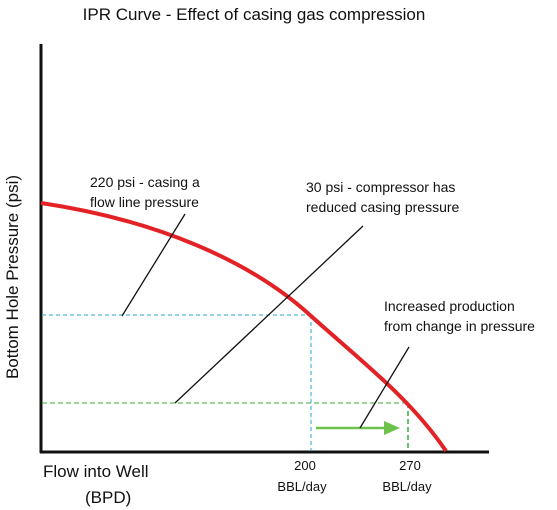  Describe the element at coordinates (145, 182) in the screenshot. I see `annotation-casing-220-line1: 220 psi - casing a` at that location.